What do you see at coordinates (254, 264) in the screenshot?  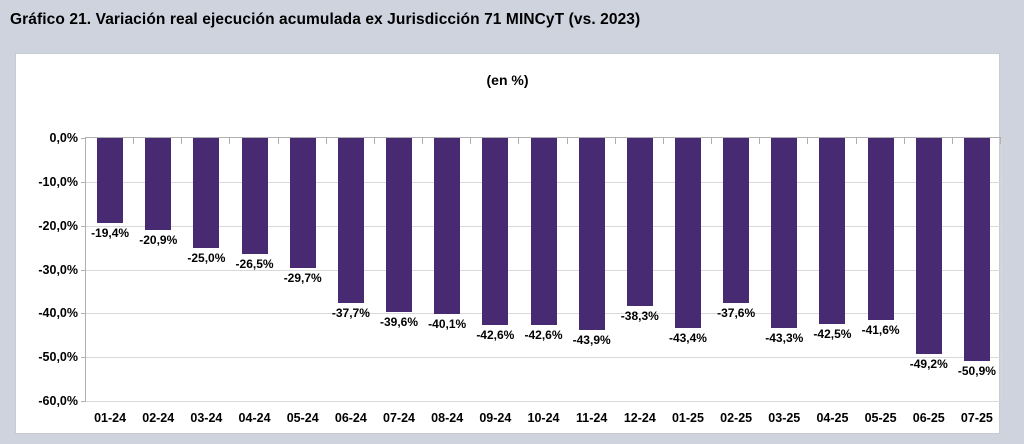 I see `bar-value-label: -26,5%` at bounding box center [254, 264].